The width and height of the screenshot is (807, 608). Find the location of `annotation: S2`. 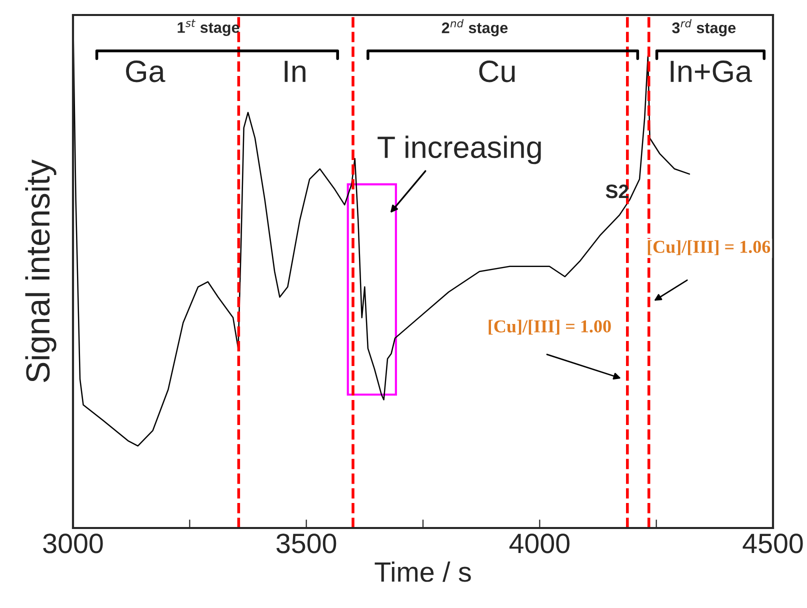

annotation: S2 is located at coordinates (617, 191).